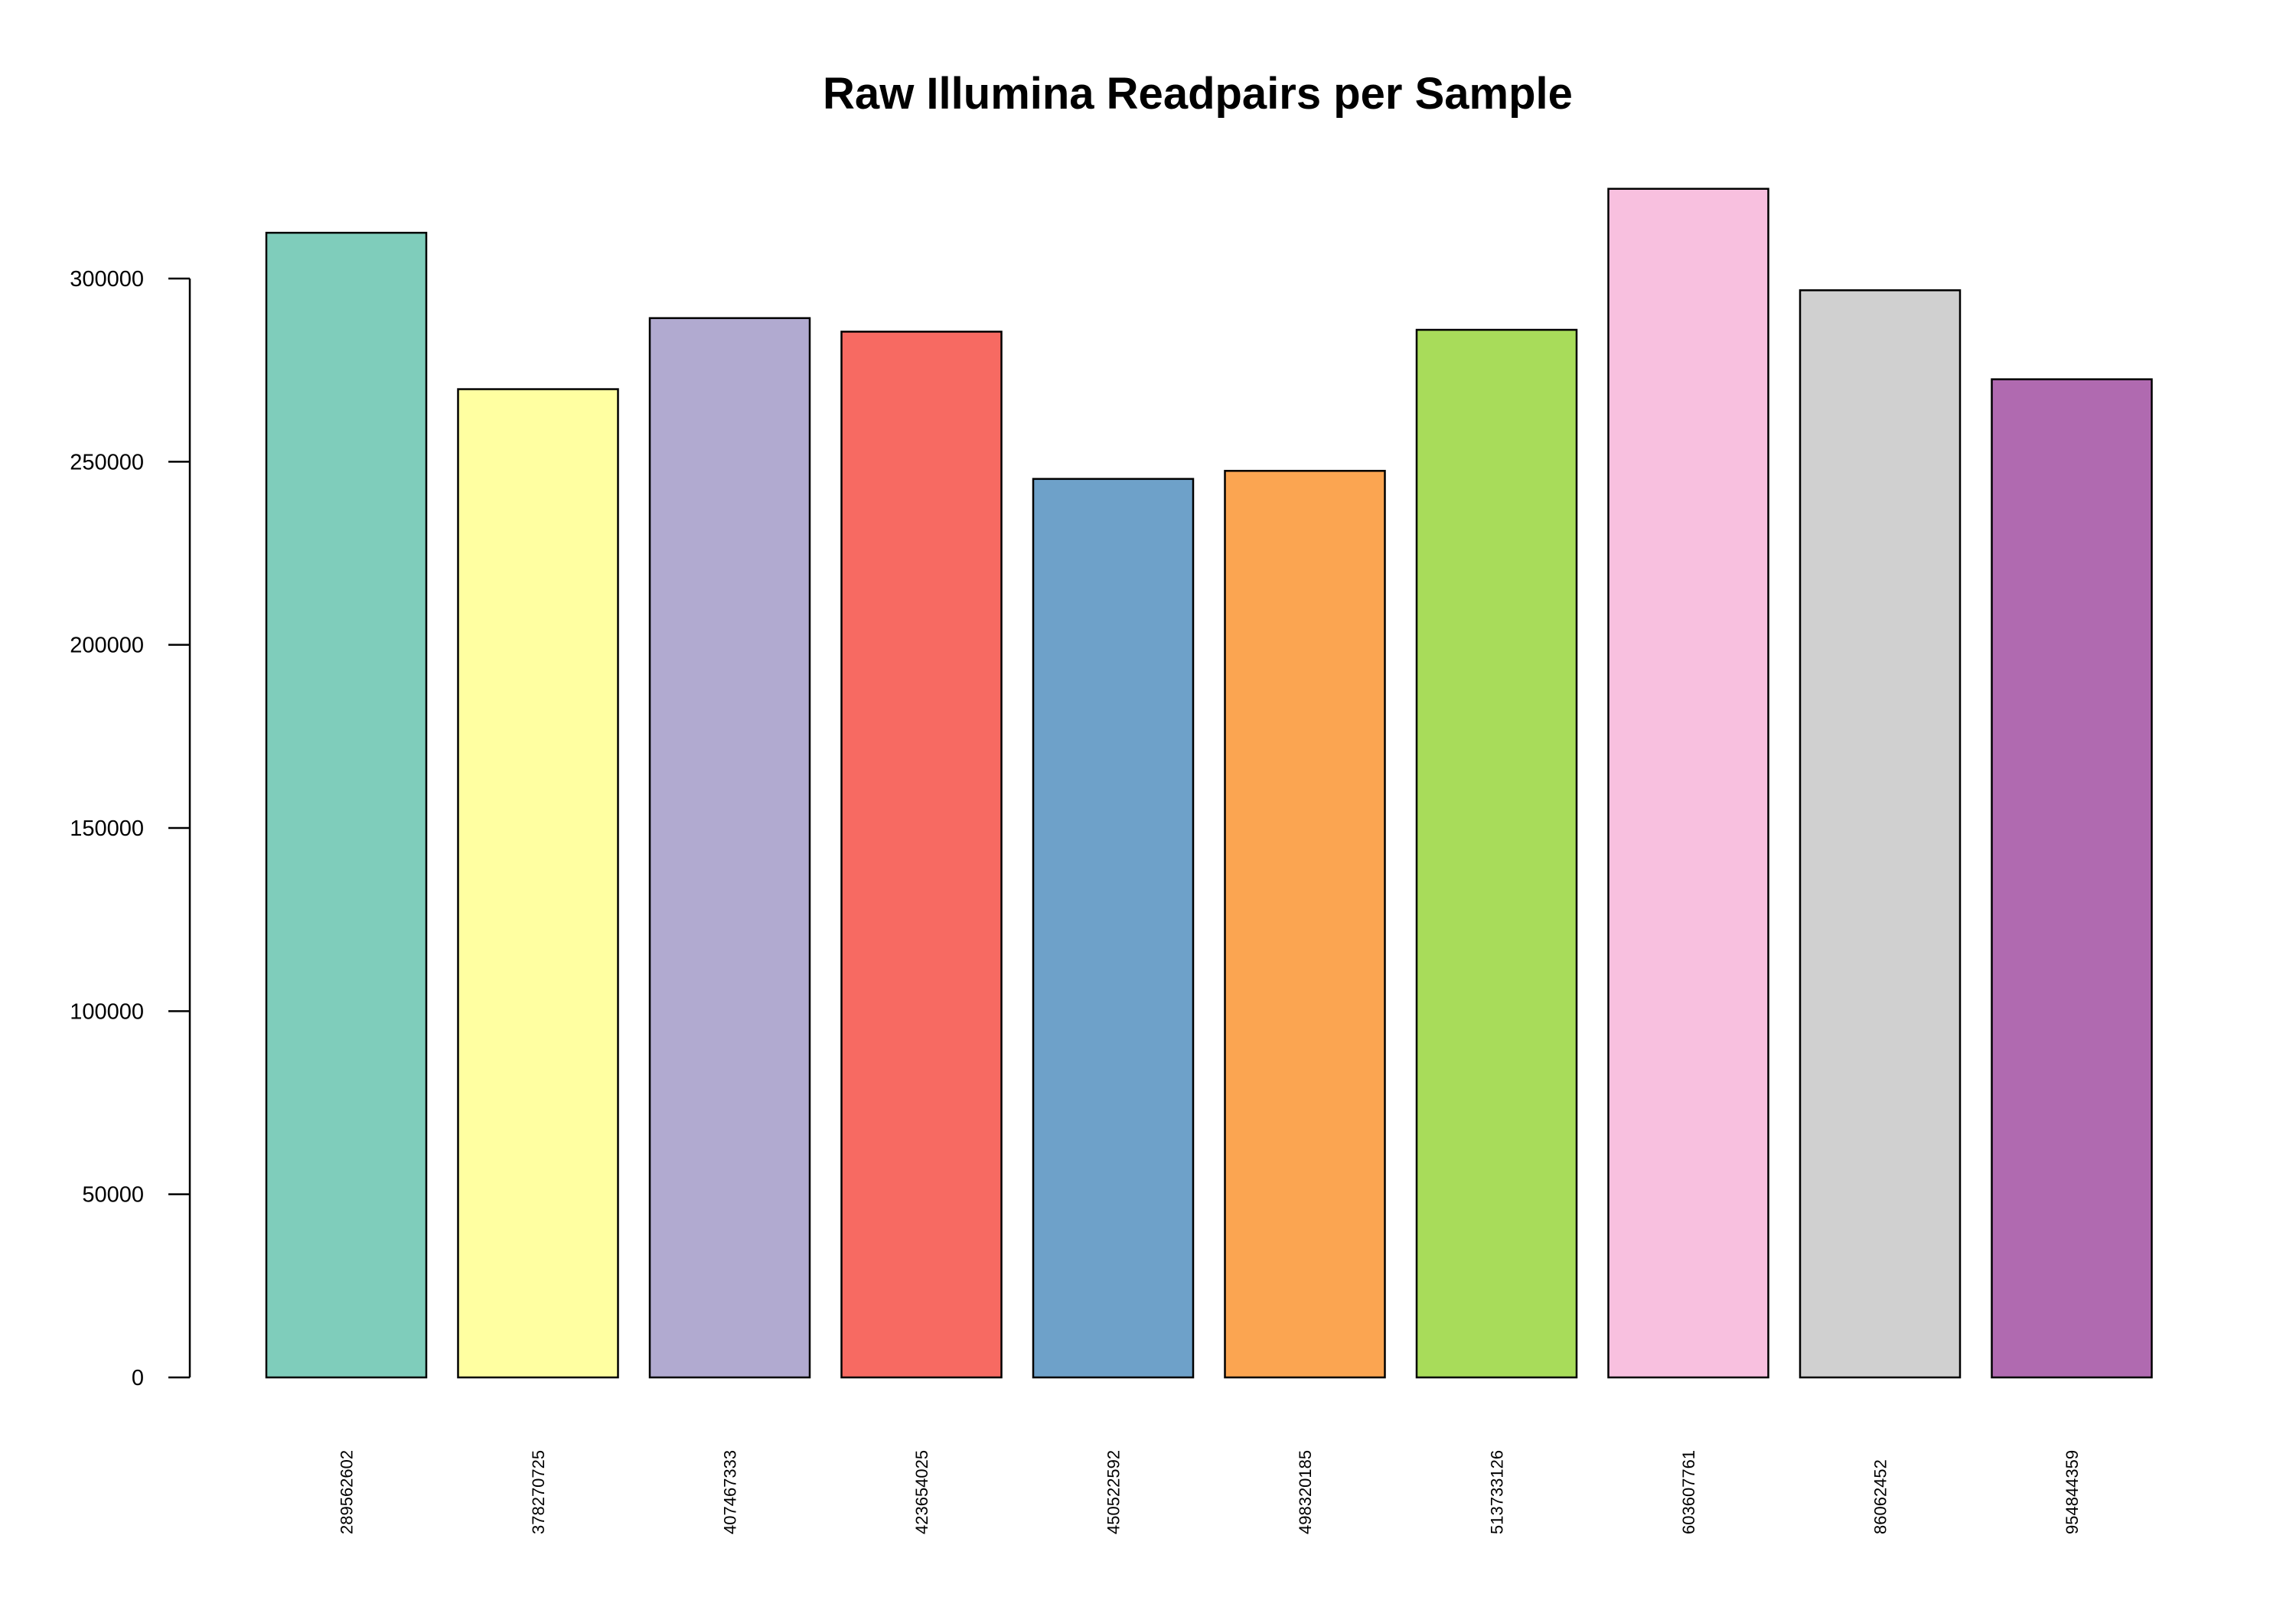  Describe the element at coordinates (538, 1492) in the screenshot. I see `x-tick-label: 378270725` at that location.